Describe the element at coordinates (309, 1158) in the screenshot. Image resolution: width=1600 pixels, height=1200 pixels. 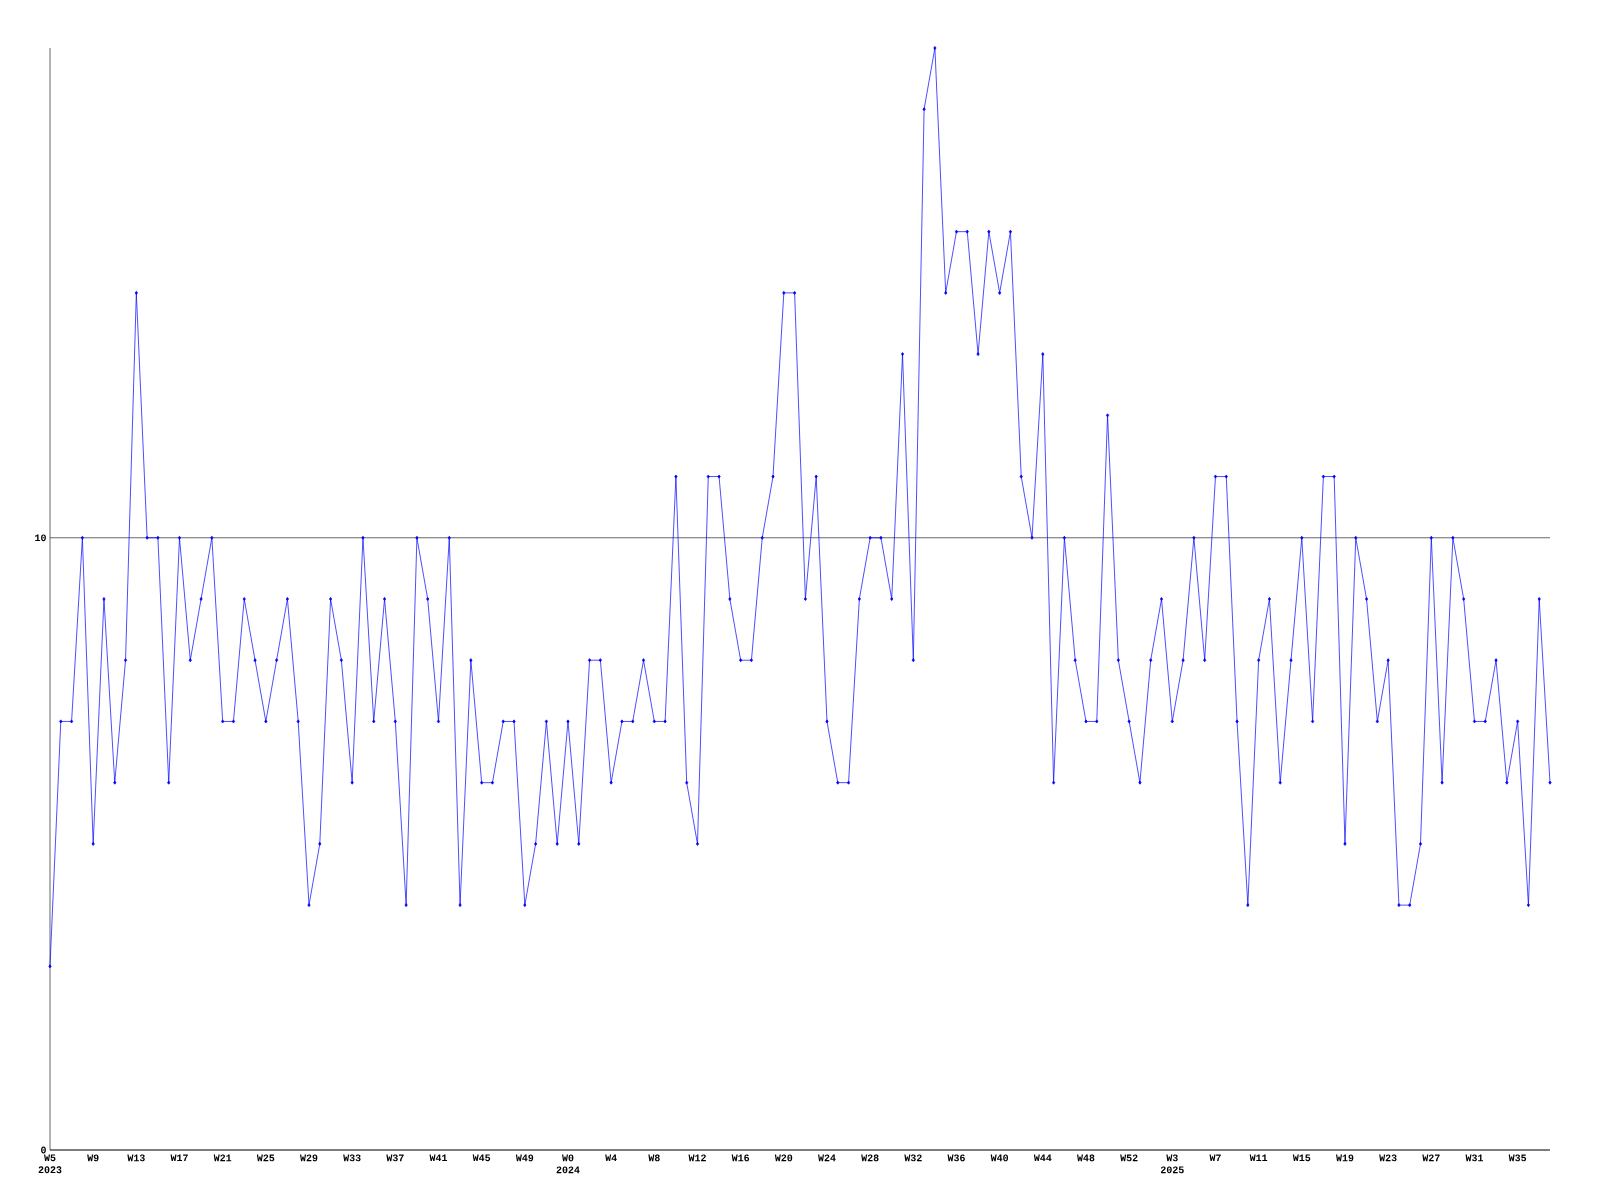
I see `x-tick-label: W29` at that location.